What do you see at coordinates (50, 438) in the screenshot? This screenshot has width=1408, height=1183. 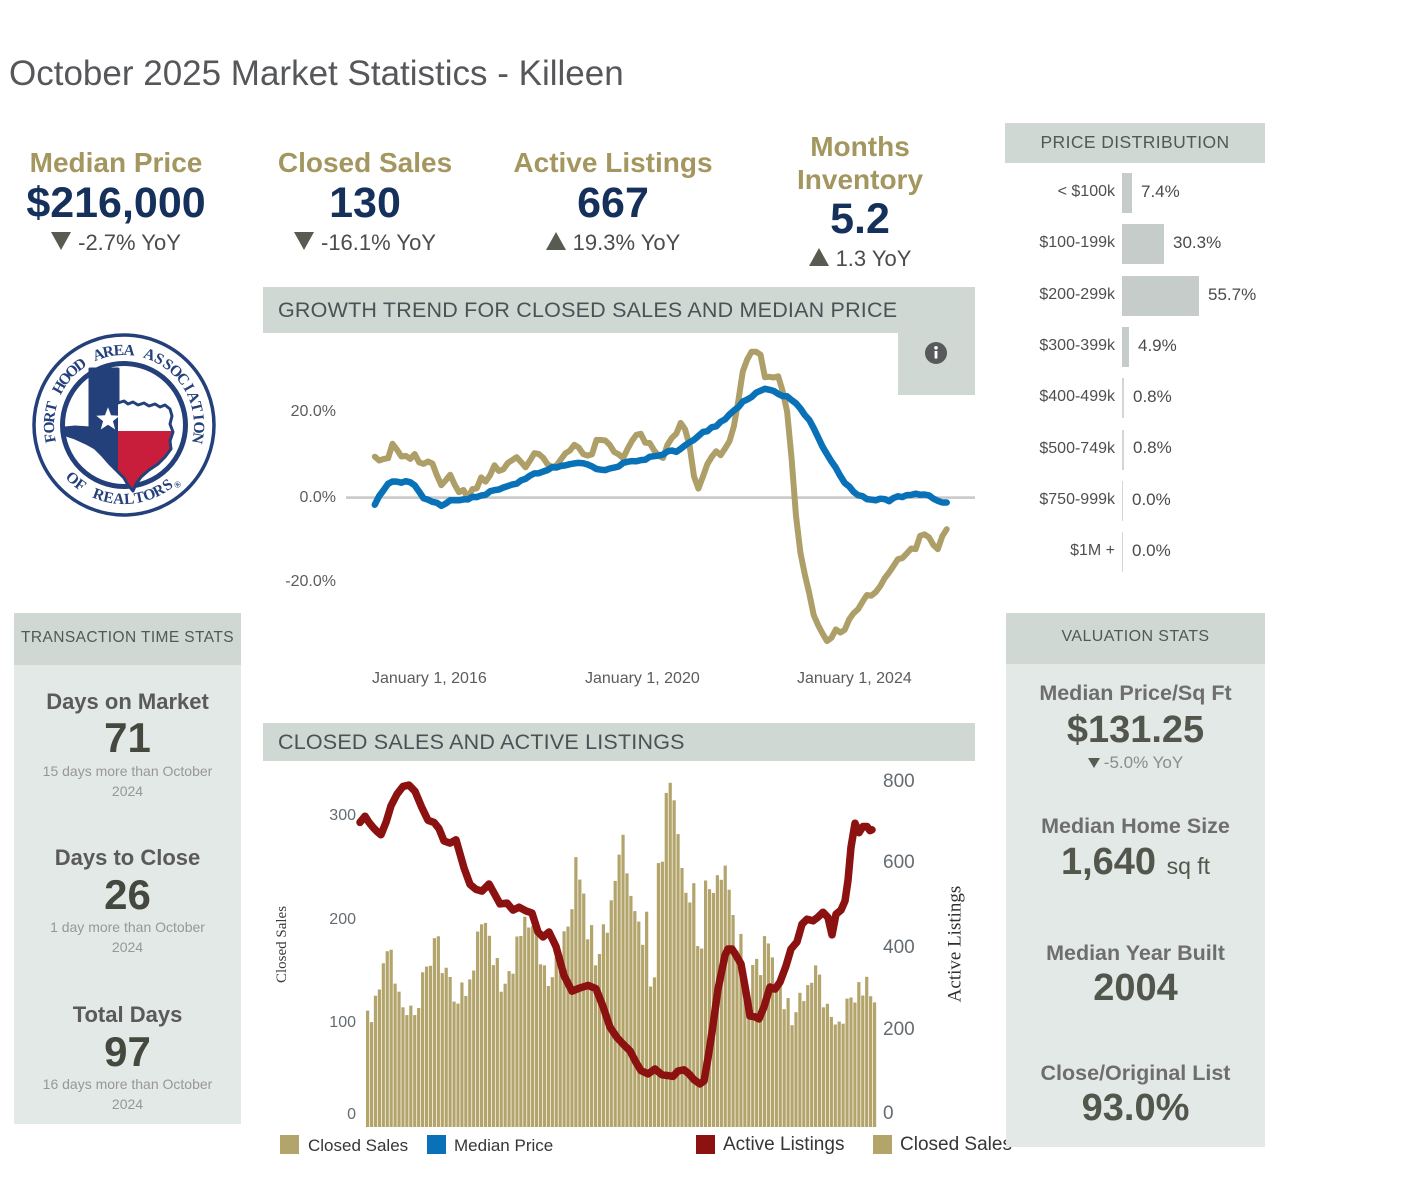 I see `svg-text: F` at bounding box center [50, 438].